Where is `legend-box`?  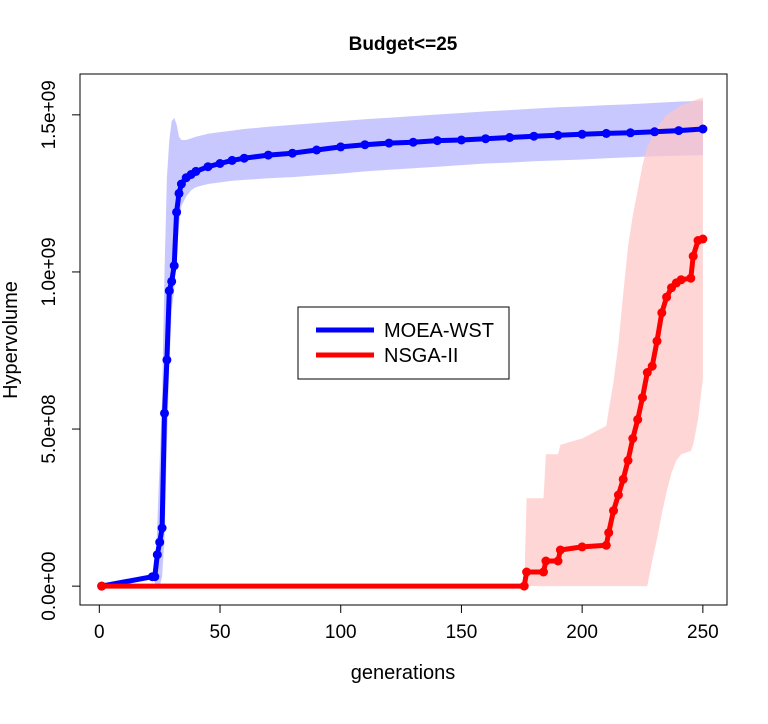 legend-box is located at coordinates (403, 343).